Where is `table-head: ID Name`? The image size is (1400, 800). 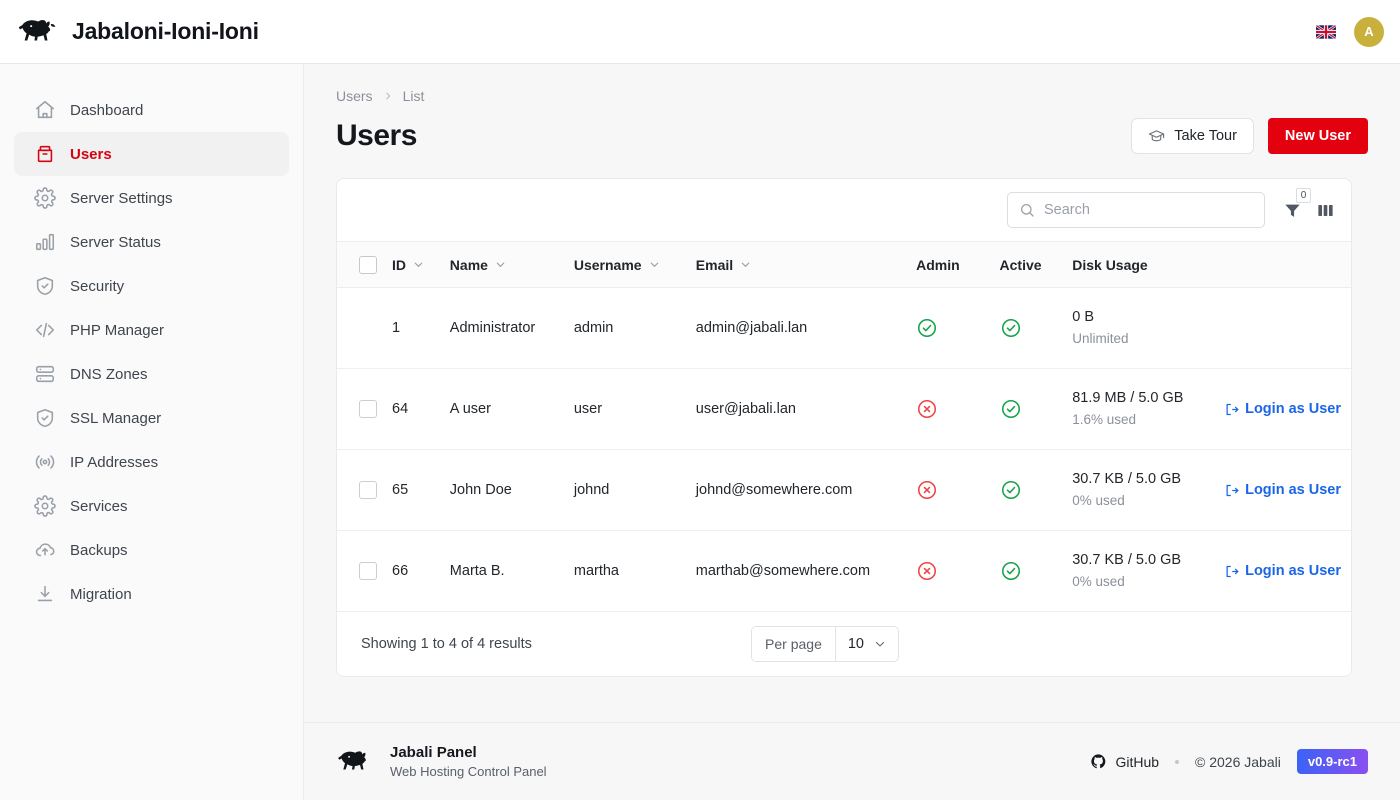 table-head: ID Name is located at coordinates (844, 264).